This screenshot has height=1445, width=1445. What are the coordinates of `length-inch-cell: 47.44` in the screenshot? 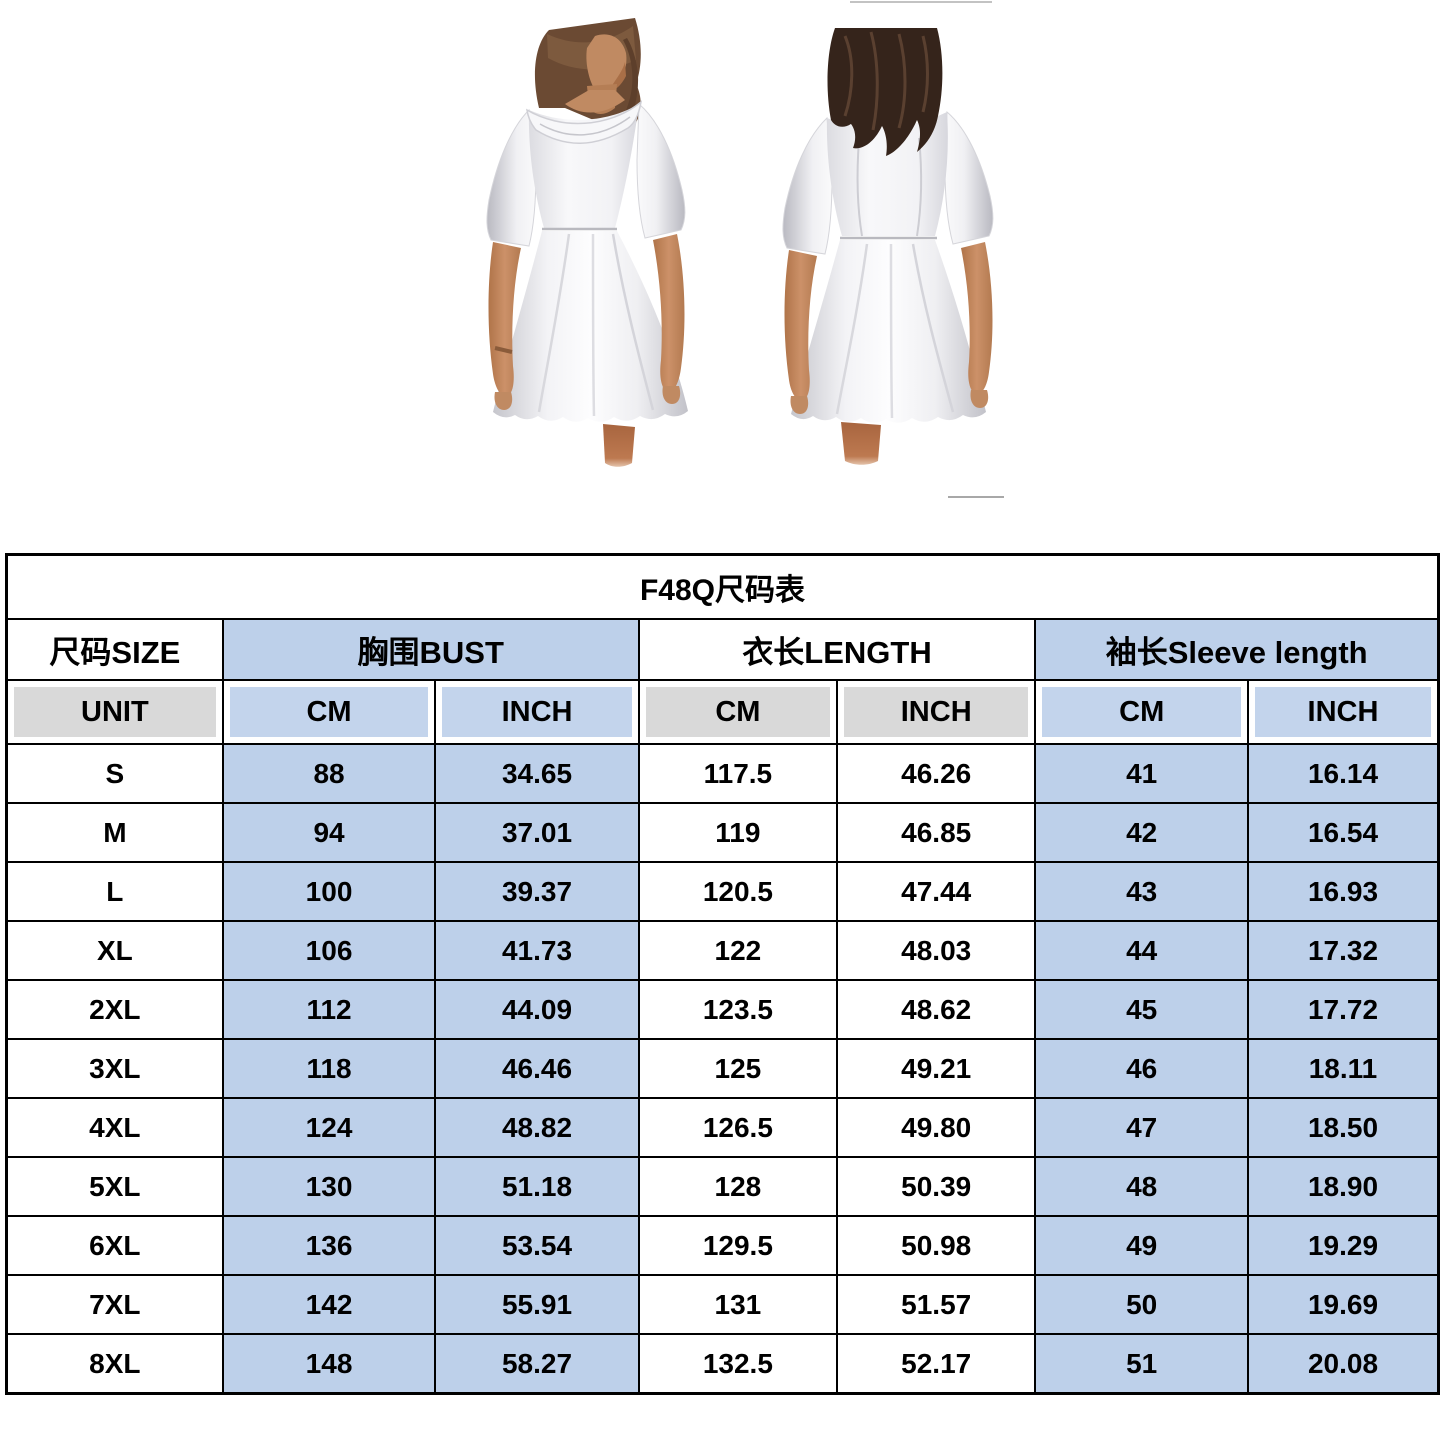 It's located at (936, 891).